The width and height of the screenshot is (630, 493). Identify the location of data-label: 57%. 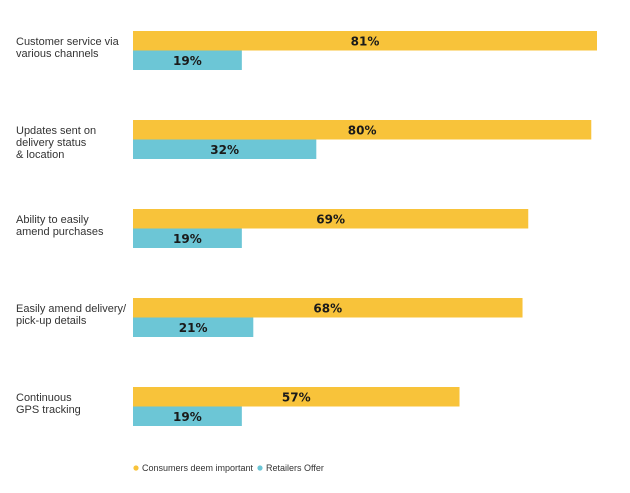
(296, 397).